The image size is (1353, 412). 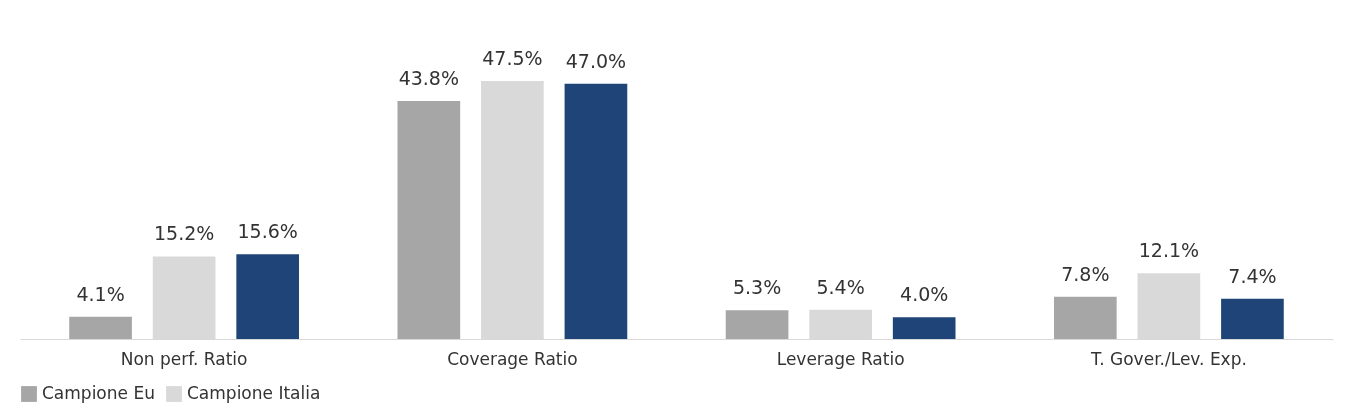 I want to click on data-label: 47.0%, so click(x=596, y=60).